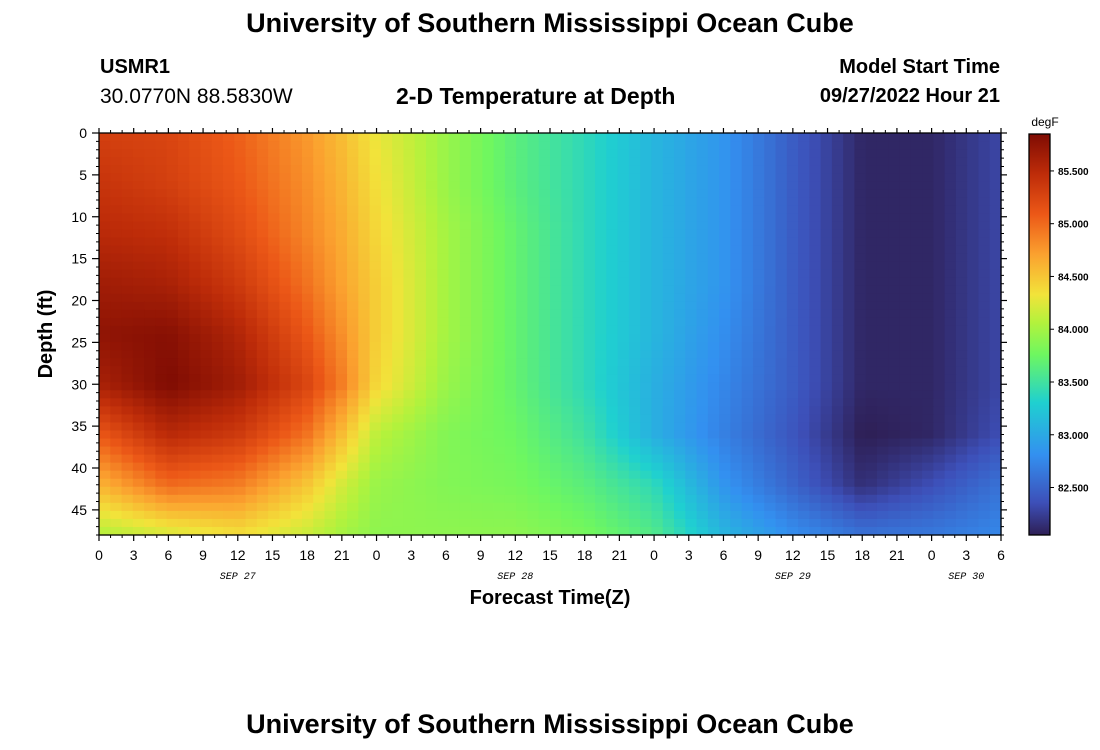 The image size is (1100, 750). Describe the element at coordinates (135, 67) in the screenshot. I see `station-id: USMR1` at that location.